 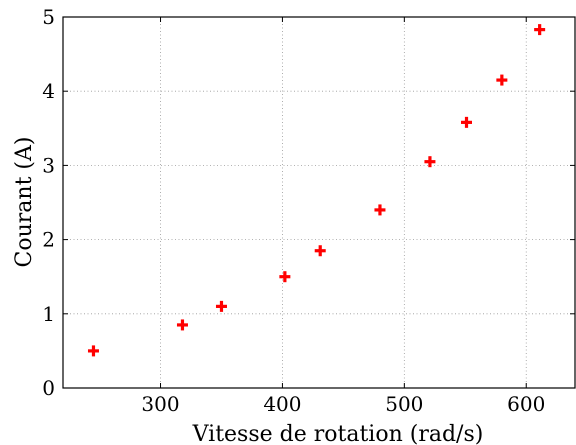 What do you see at coordinates (48, 240) in the screenshot?
I see `y-tick-label: 2` at bounding box center [48, 240].